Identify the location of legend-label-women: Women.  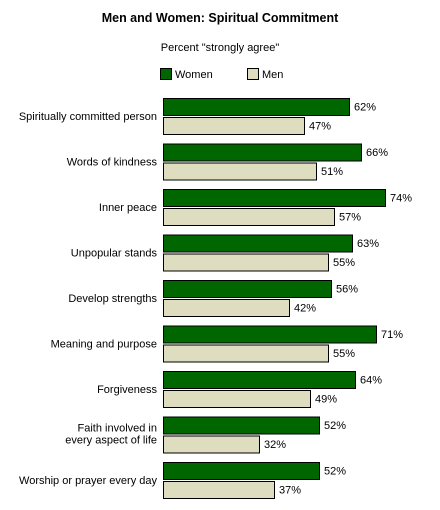
(194, 75).